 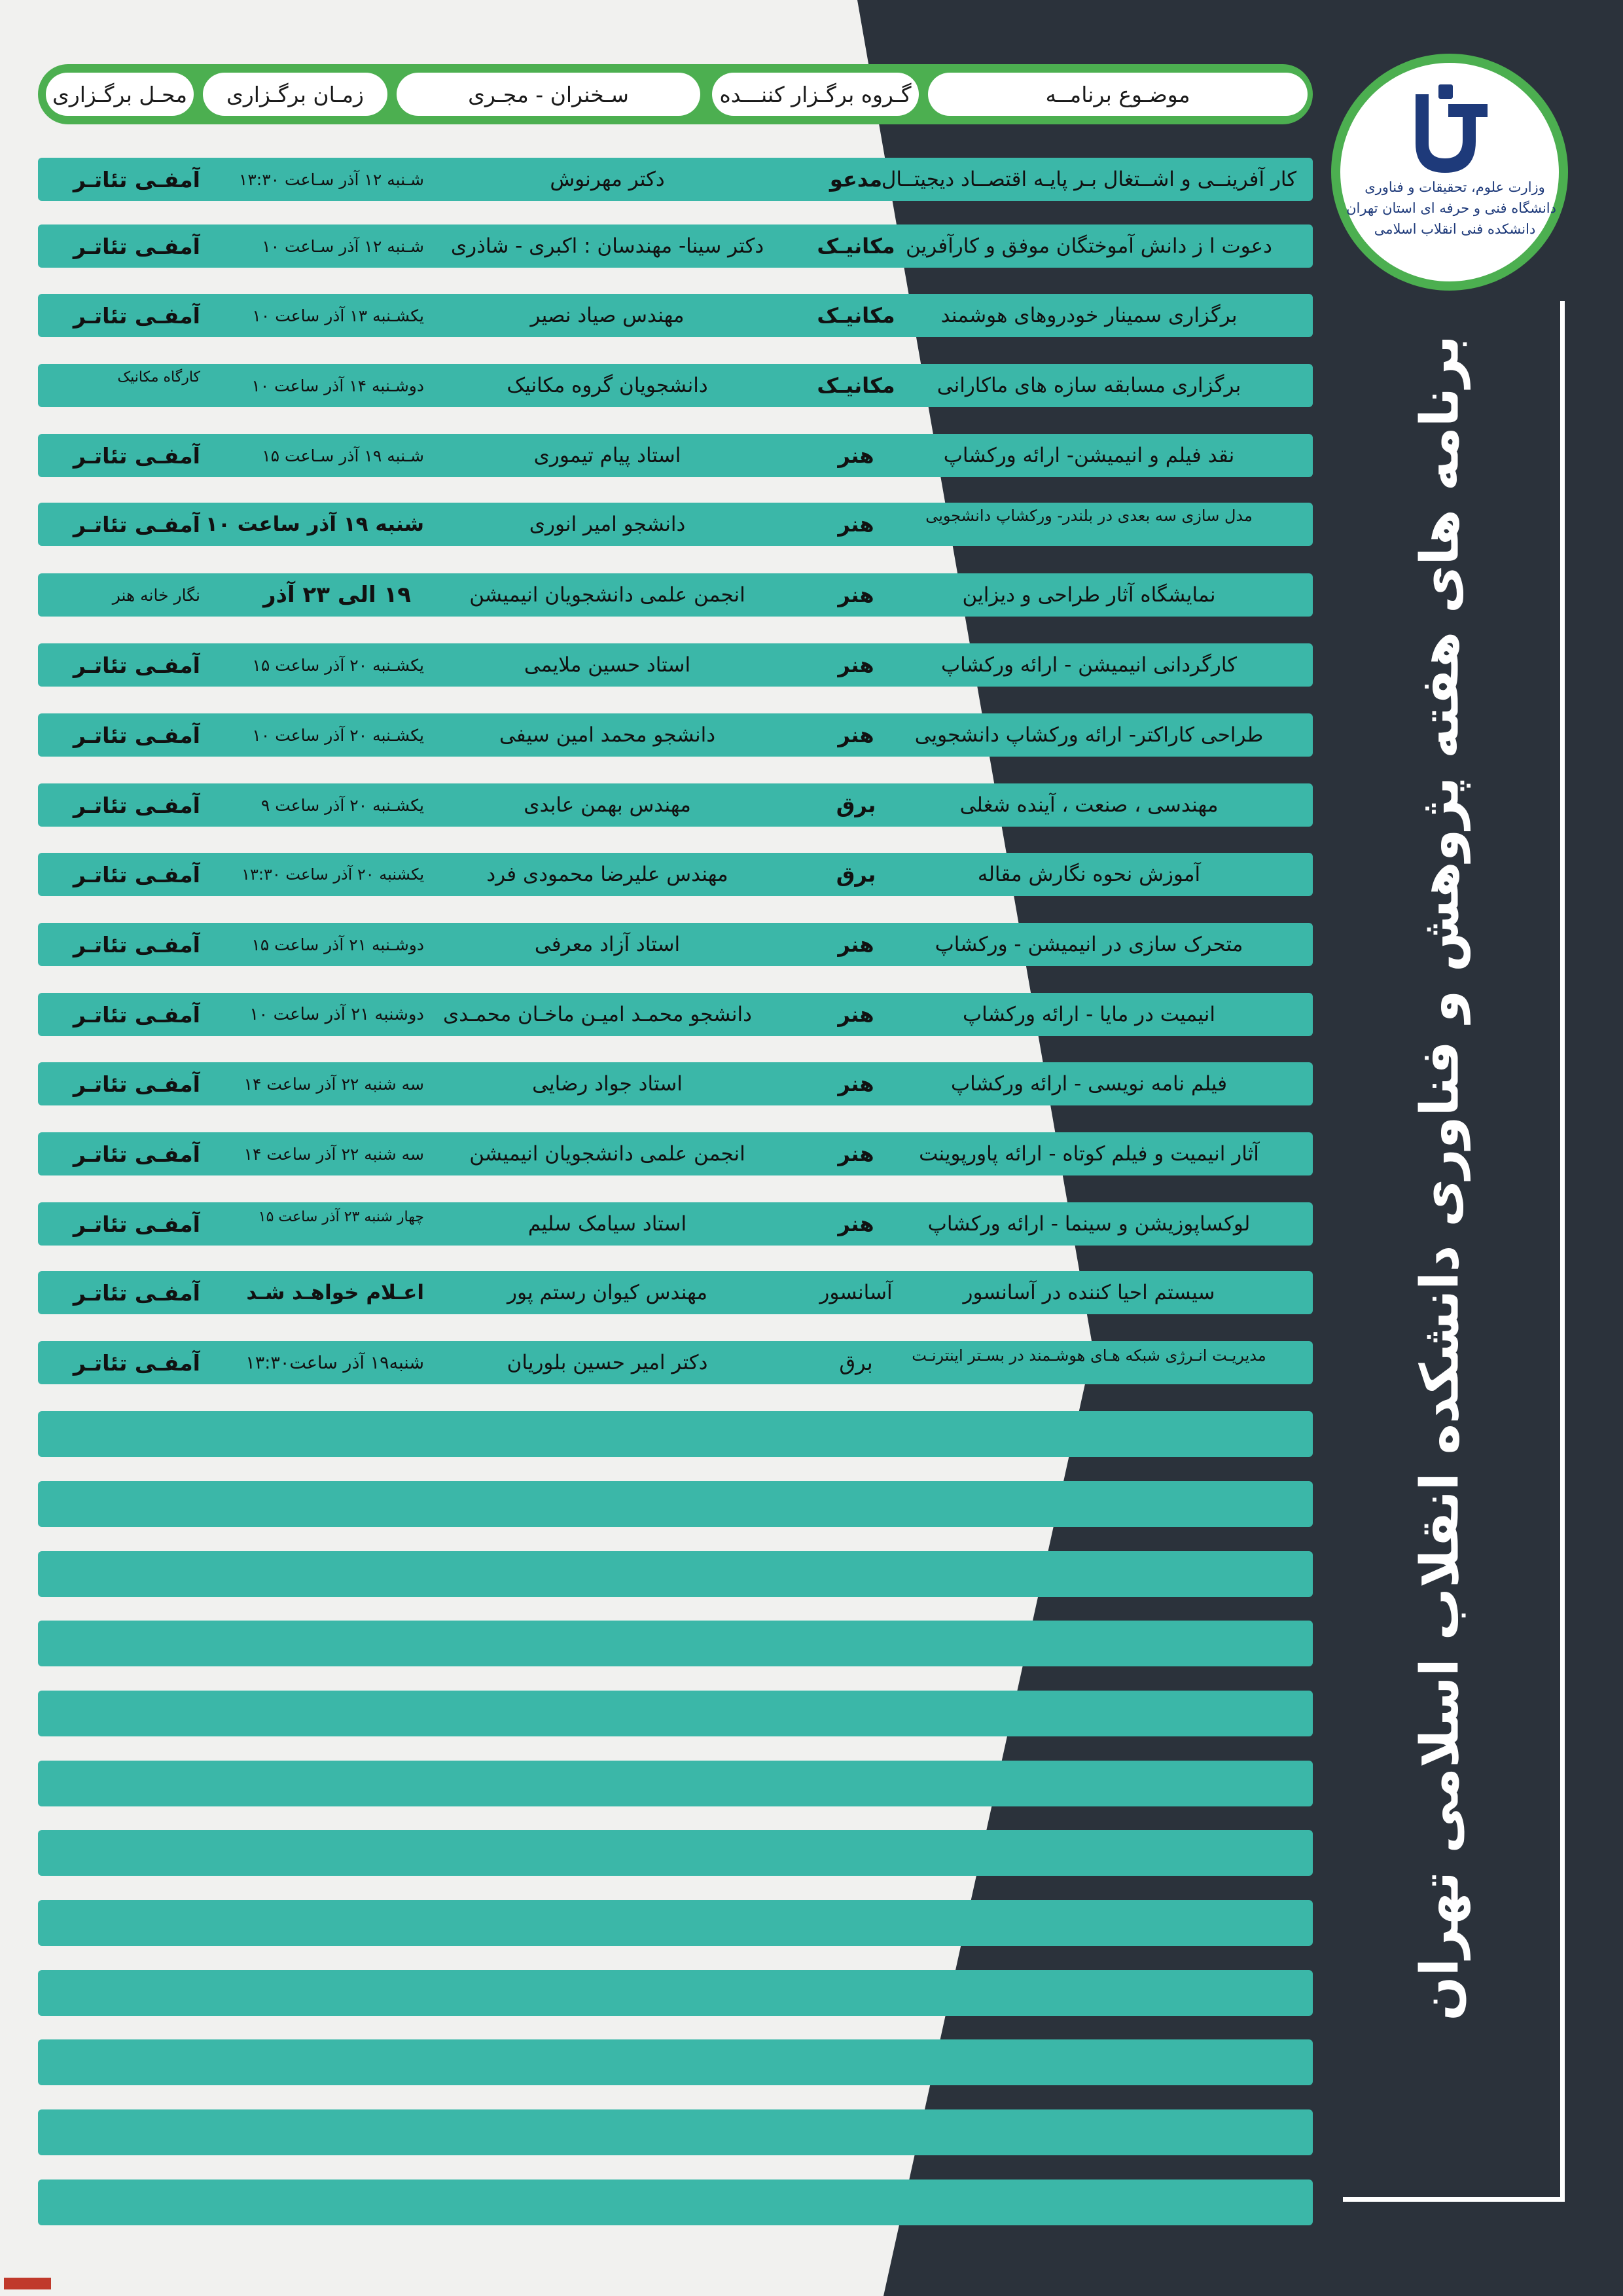 What do you see at coordinates (607, 1292) in the screenshot?
I see `row-speaker: مهندس کیوان رستم پور` at bounding box center [607, 1292].